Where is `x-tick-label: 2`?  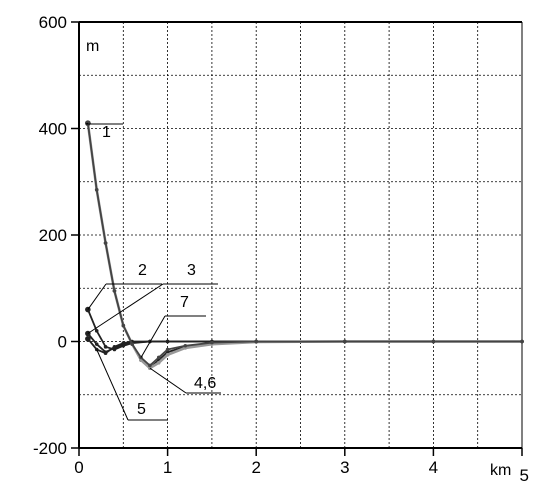
x-tick-label: 2 is located at coordinates (255, 467).